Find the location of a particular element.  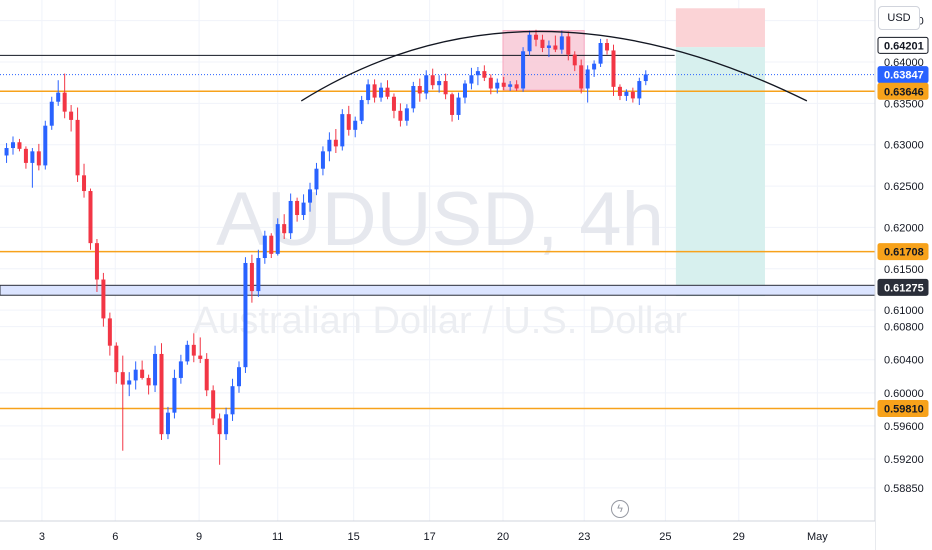

time-tick-label: 9 is located at coordinates (199, 537).